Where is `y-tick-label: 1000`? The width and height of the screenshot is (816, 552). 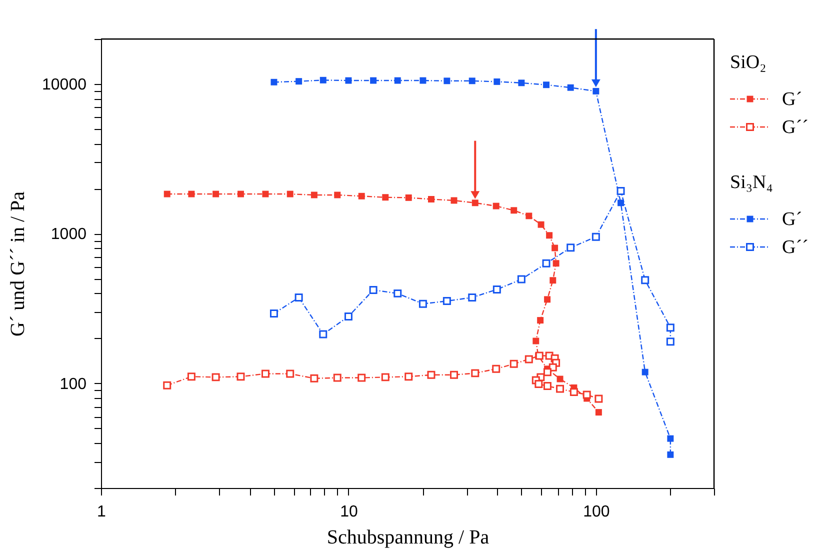
y-tick-label: 1000 is located at coordinates (68, 235).